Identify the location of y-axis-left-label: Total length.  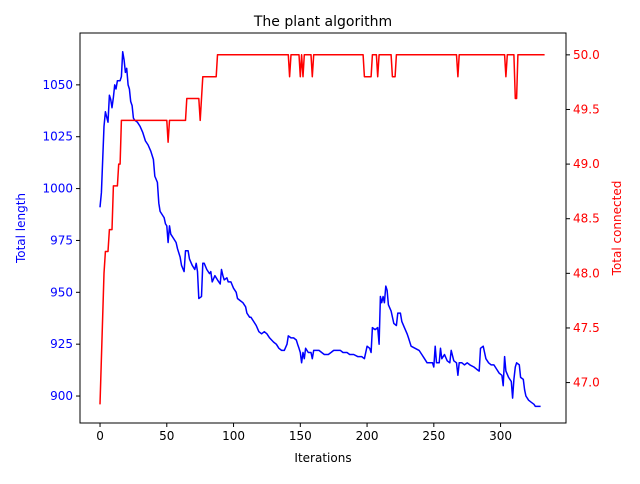
(21, 228).